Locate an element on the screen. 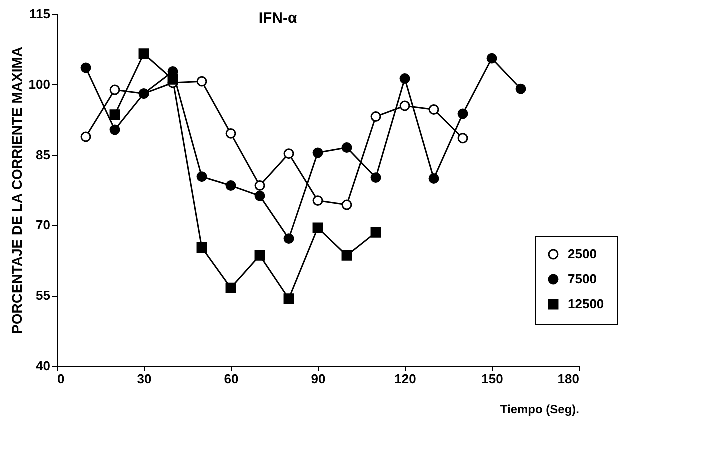  x-axis-title: Tiempo (Seg). is located at coordinates (540, 409).